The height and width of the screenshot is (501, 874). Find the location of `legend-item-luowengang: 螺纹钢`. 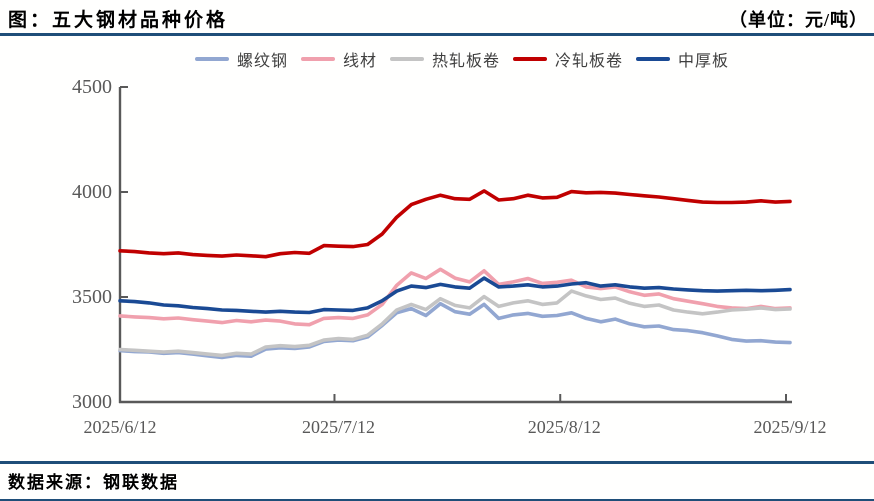

legend-item-luowengang: 螺纹钢 is located at coordinates (241, 59).